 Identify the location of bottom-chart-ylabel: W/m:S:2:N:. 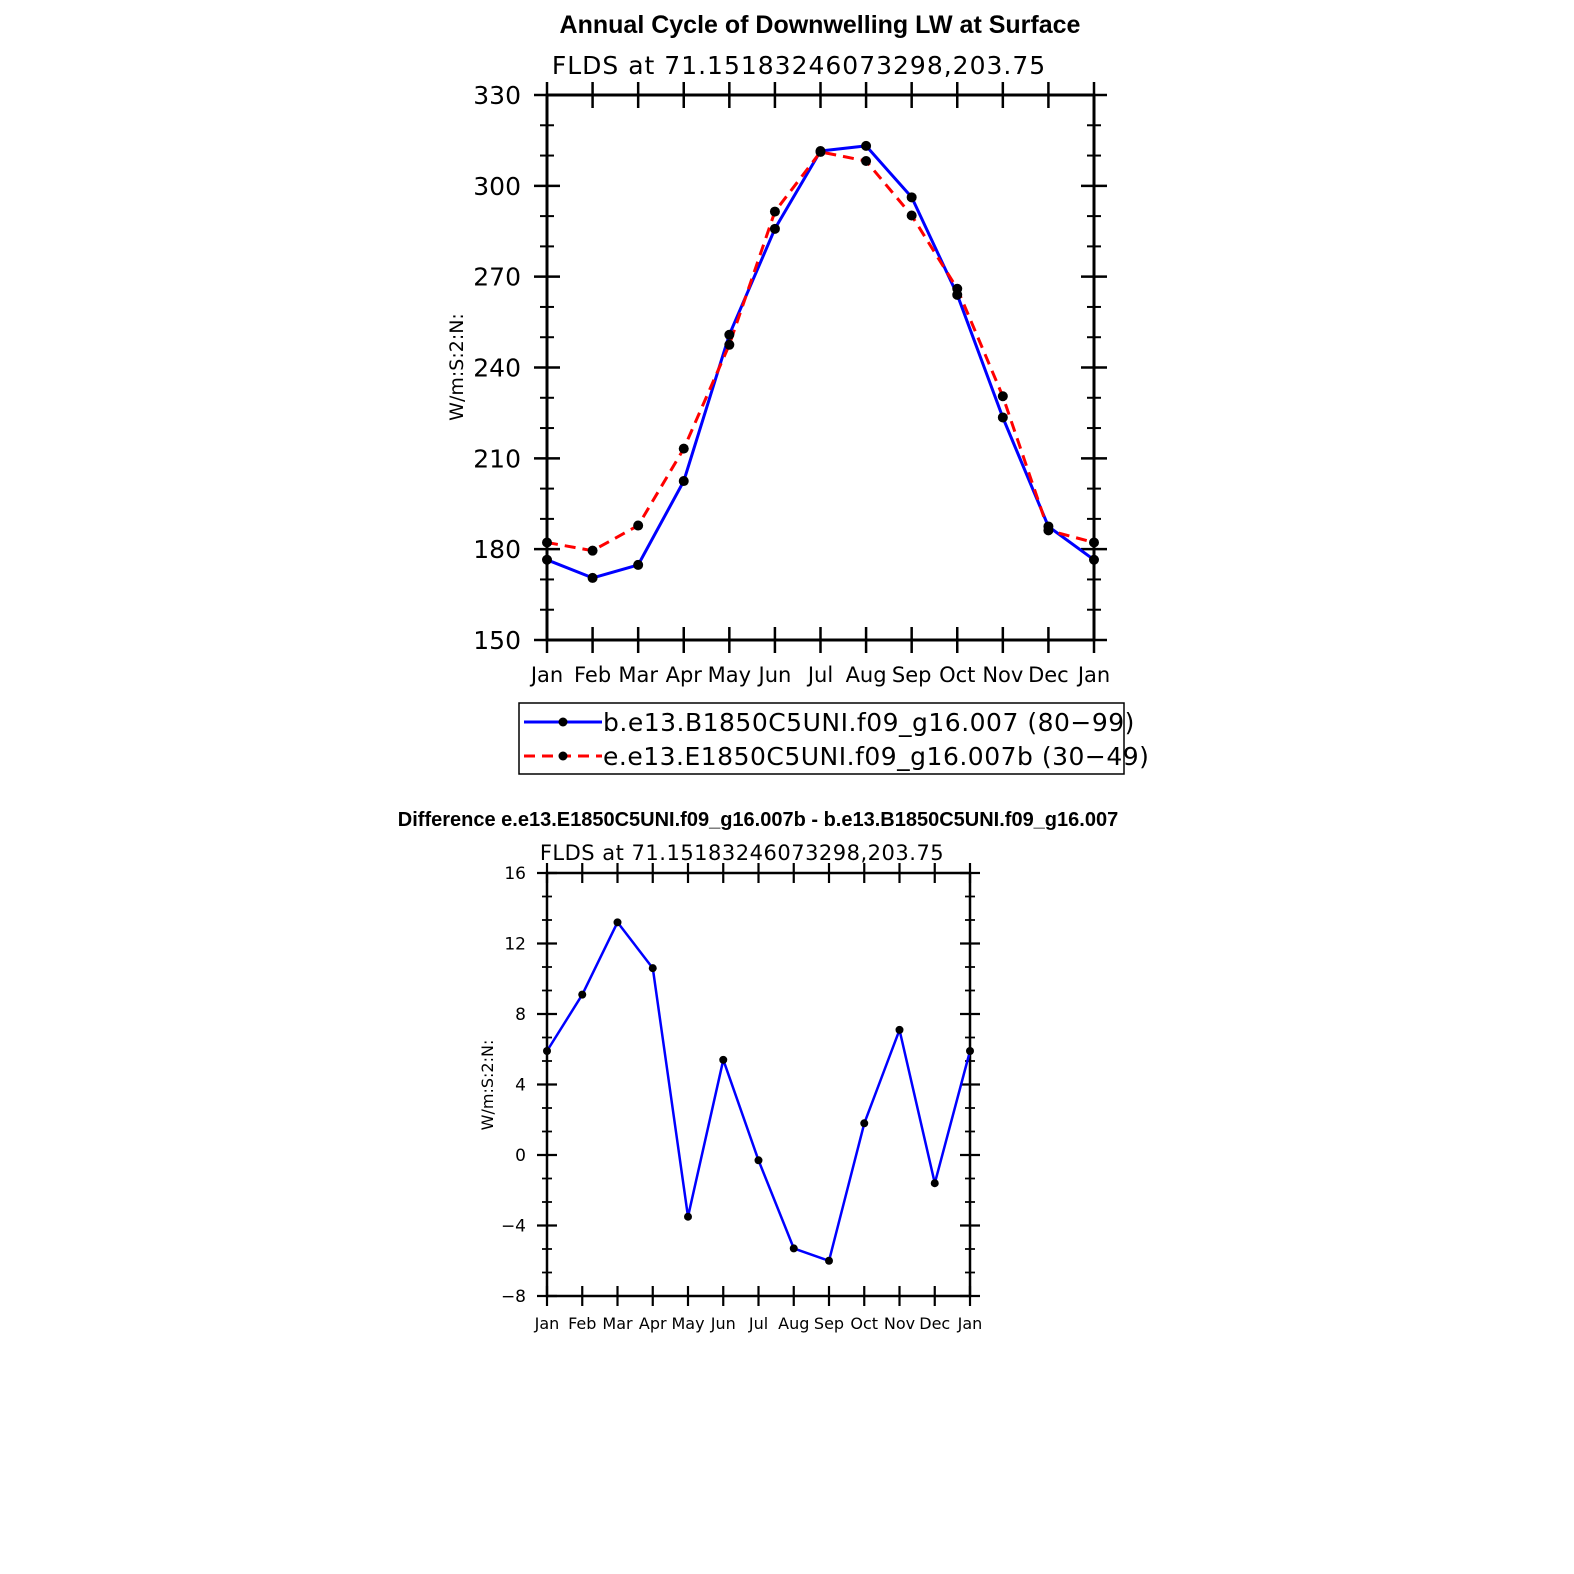
(487, 1085).